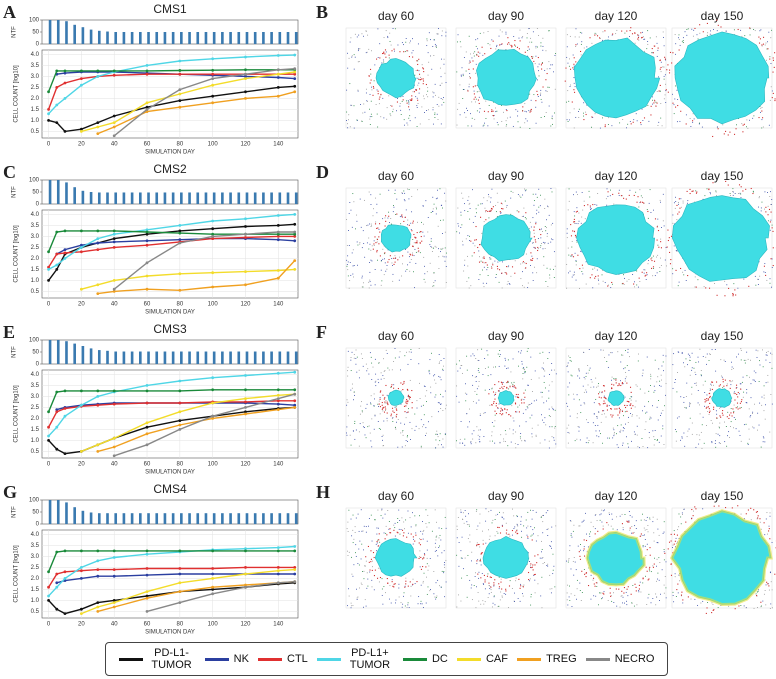 This screenshot has width=776, height=679. I want to click on x-tick-label: 40, so click(114, 145).